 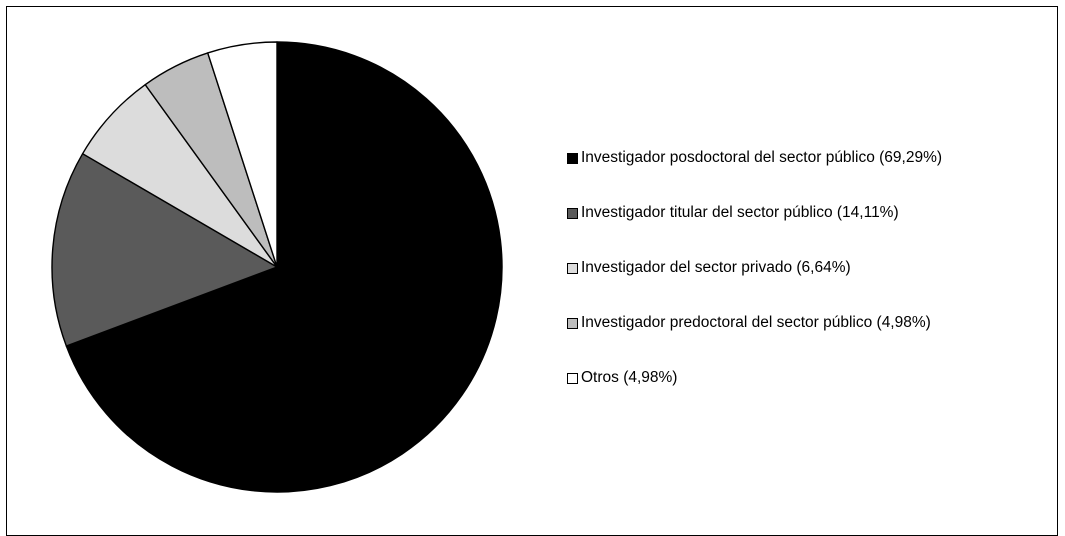 What do you see at coordinates (807, 378) in the screenshot?
I see `legend-item-4: Otros (4,98%)` at bounding box center [807, 378].